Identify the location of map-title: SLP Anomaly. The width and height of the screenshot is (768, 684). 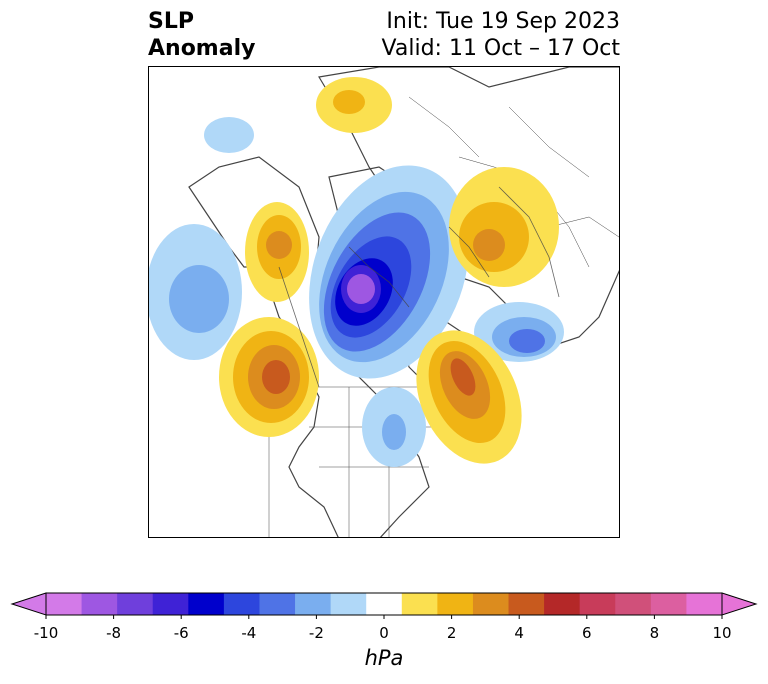
(201, 35).